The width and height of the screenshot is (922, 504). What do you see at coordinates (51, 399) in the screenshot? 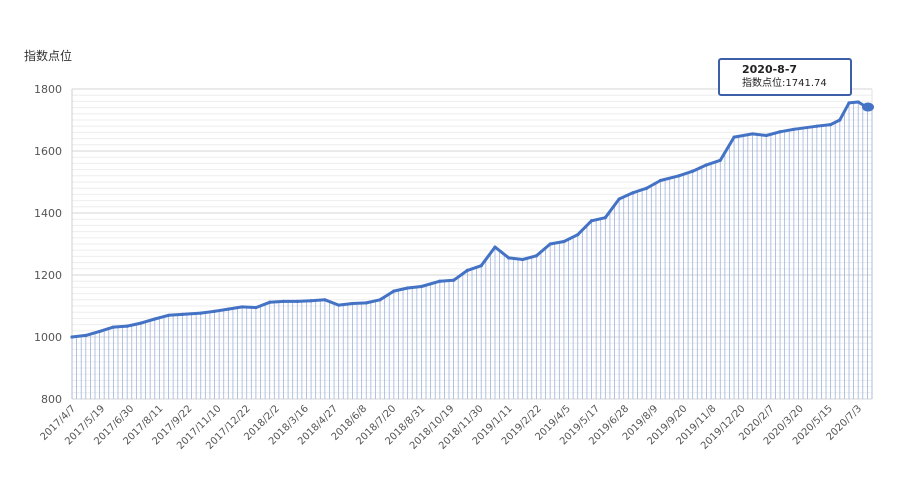
I see `y-tick-label: 800` at bounding box center [51, 399].